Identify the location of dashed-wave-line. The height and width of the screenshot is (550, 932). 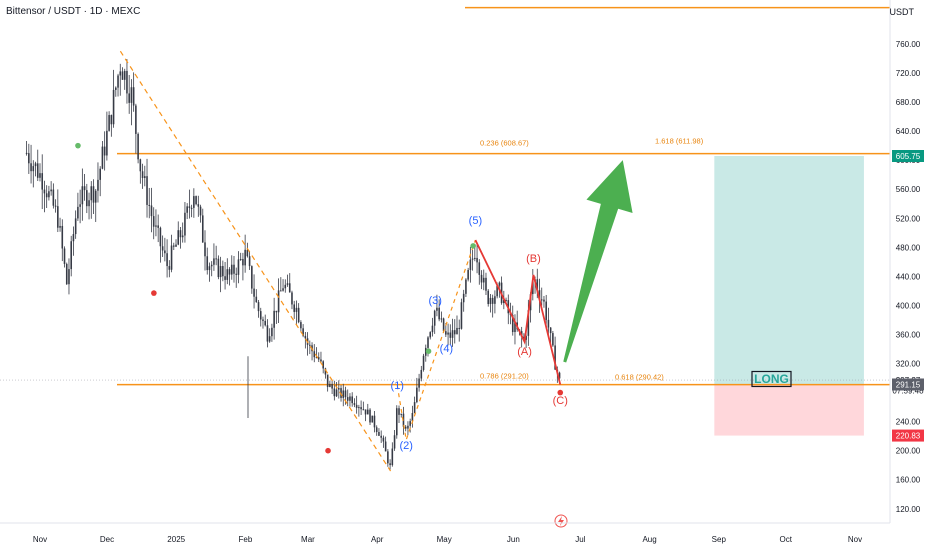
(436, 339).